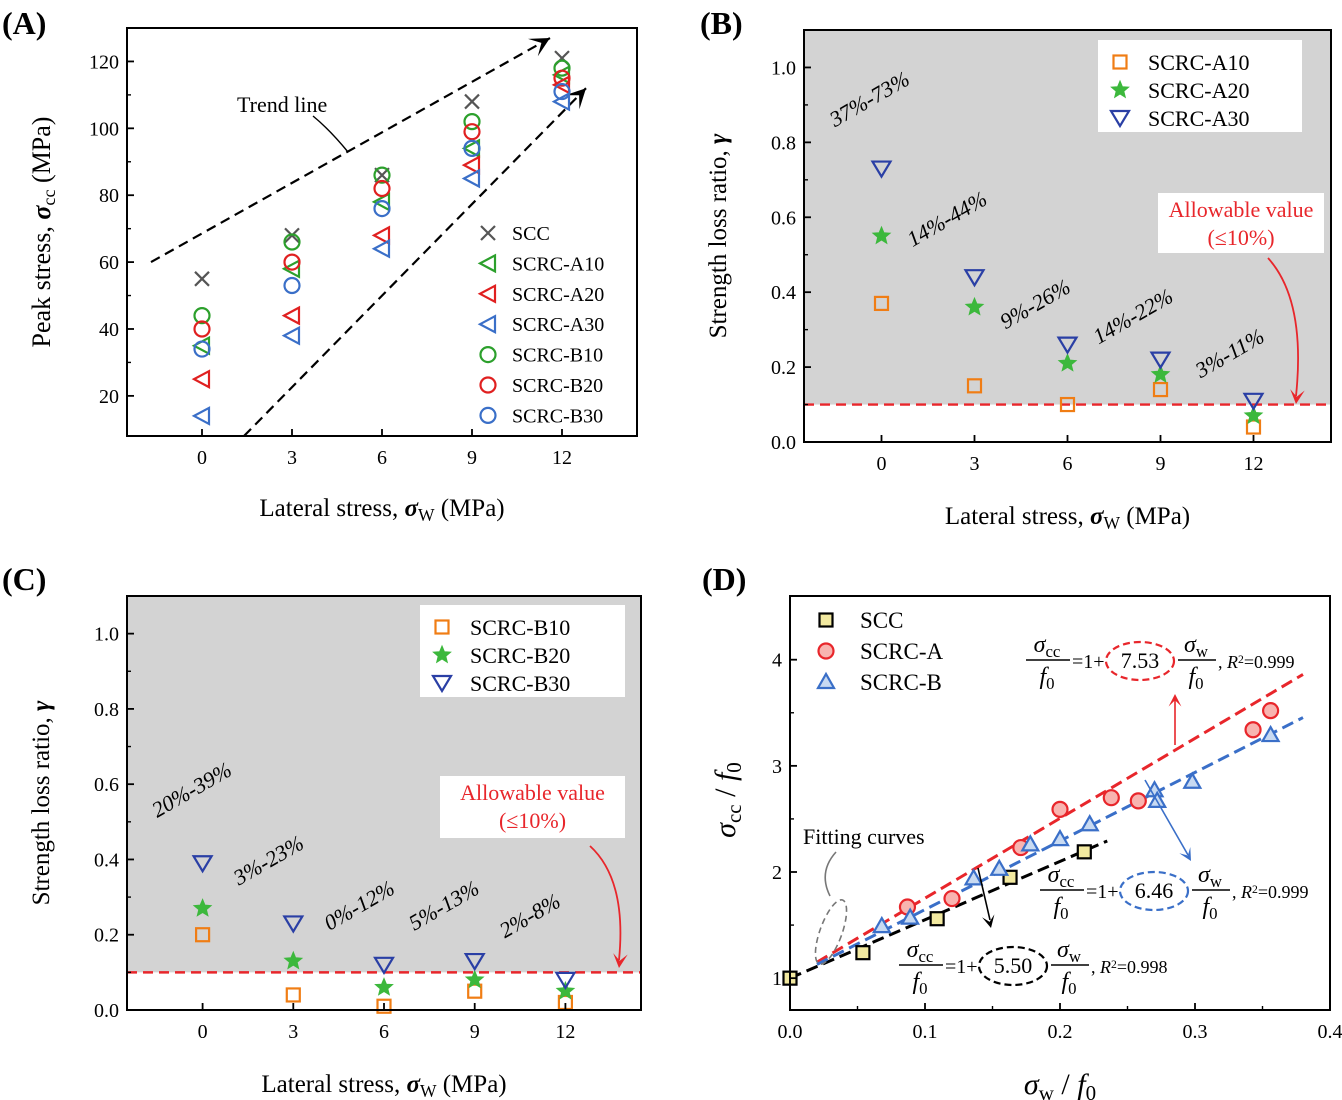  What do you see at coordinates (1076, 829) in the screenshot?
I see `series-scrc-b` at bounding box center [1076, 829].